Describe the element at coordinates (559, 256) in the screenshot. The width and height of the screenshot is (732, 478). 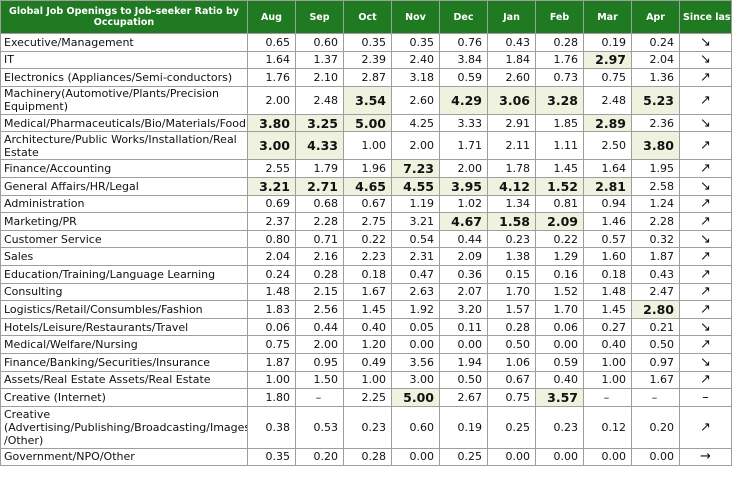
I see `ratio-cell: 1.29` at that location.